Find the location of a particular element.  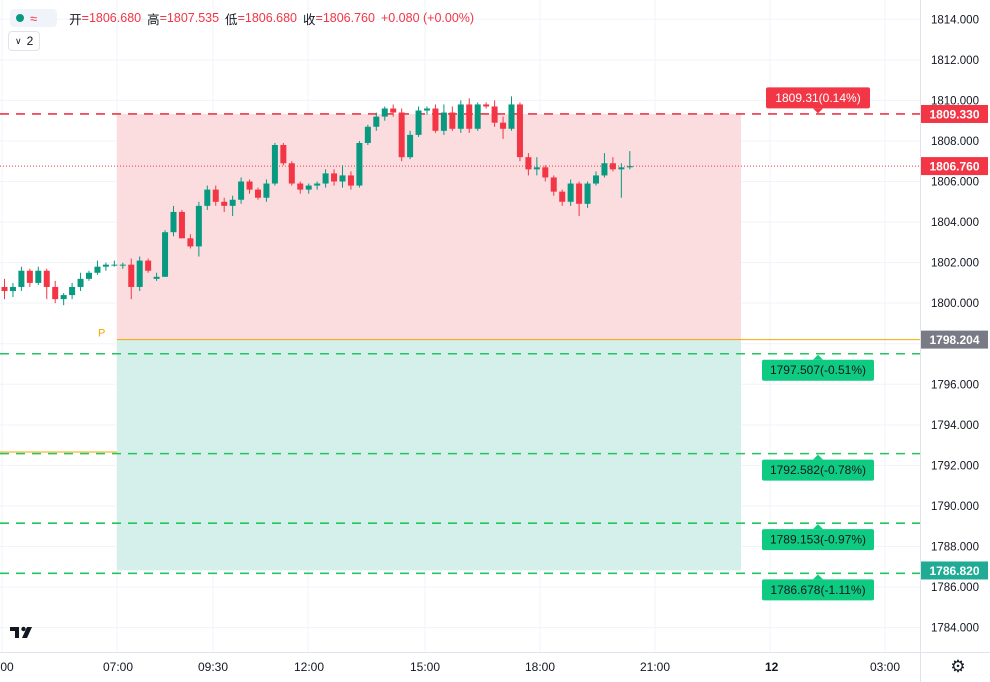

level-tooltip-text: 1786.678(-1.11%) is located at coordinates (817, 590).